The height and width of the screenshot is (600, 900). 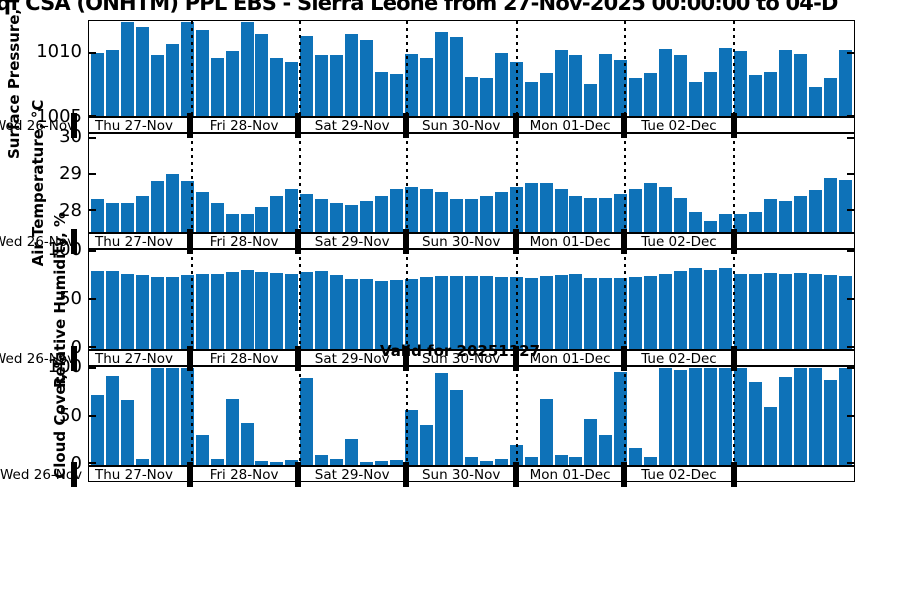 I want to click on y-tick-label: 50, so click(x=70, y=298).